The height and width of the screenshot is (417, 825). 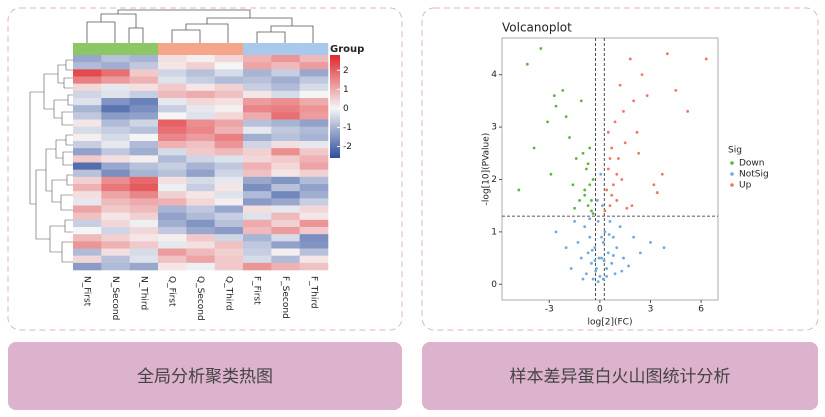 What do you see at coordinates (347, 128) in the screenshot?
I see `color-tick-label: -1` at bounding box center [347, 128].